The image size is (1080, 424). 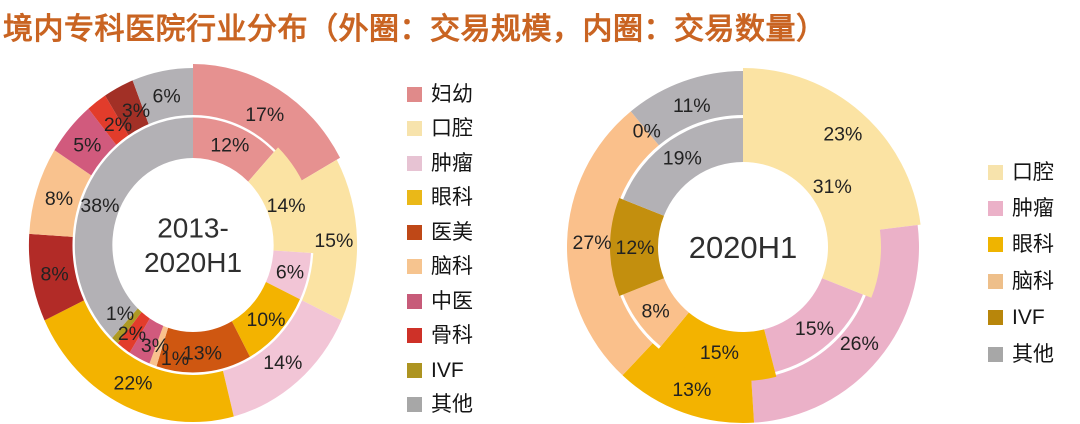 What do you see at coordinates (193, 262) in the screenshot?
I see `left-donut-2013-2020H1-center-label-line-1: 2020H1` at bounding box center [193, 262].